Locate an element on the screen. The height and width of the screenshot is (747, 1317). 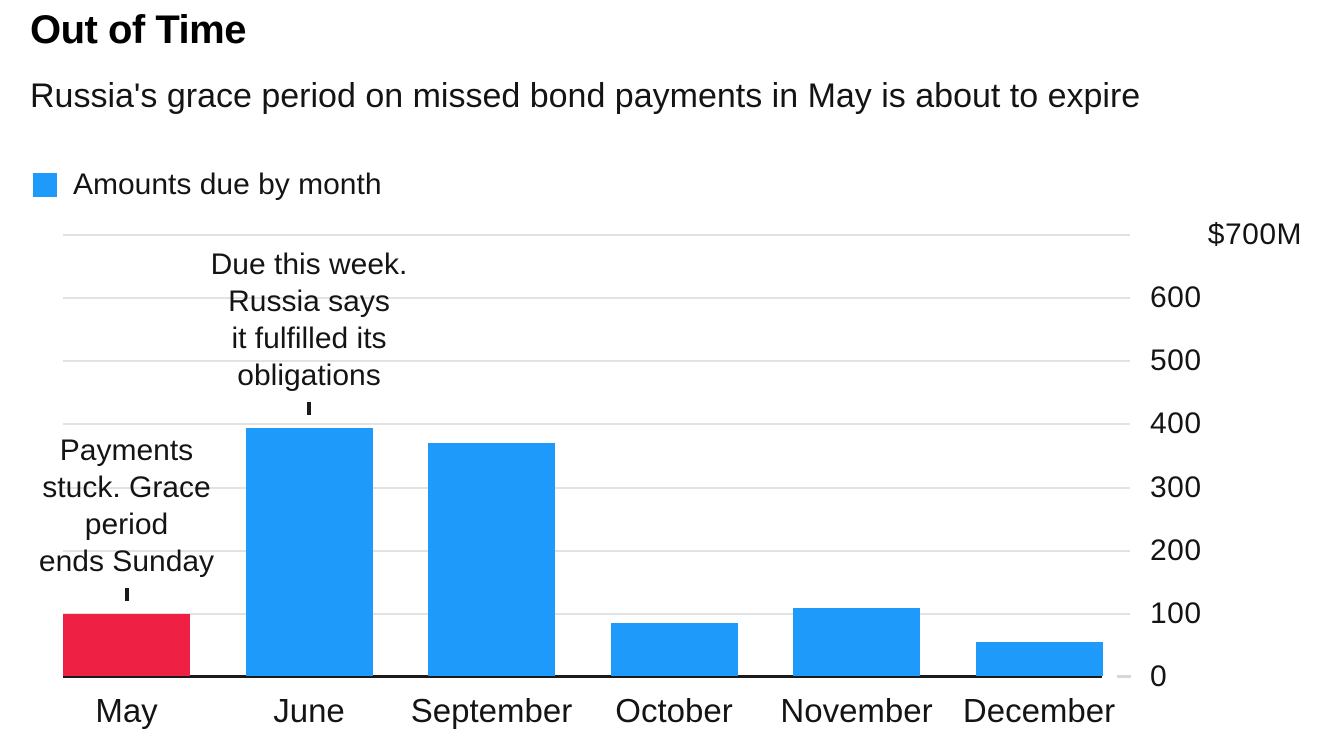
y-label-0: 0 is located at coordinates (1159, 676).